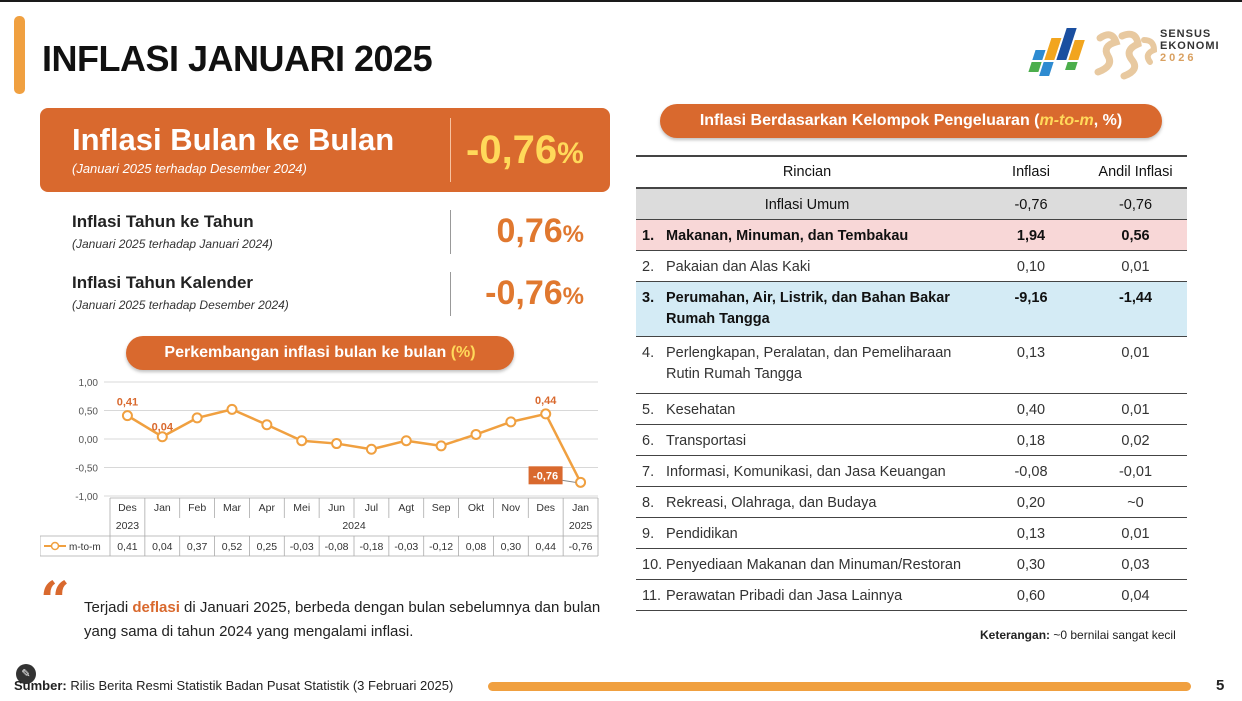 This screenshot has height=701, width=1242. Describe the element at coordinates (406, 508) in the screenshot. I see `x-tick-label: Agt` at that location.